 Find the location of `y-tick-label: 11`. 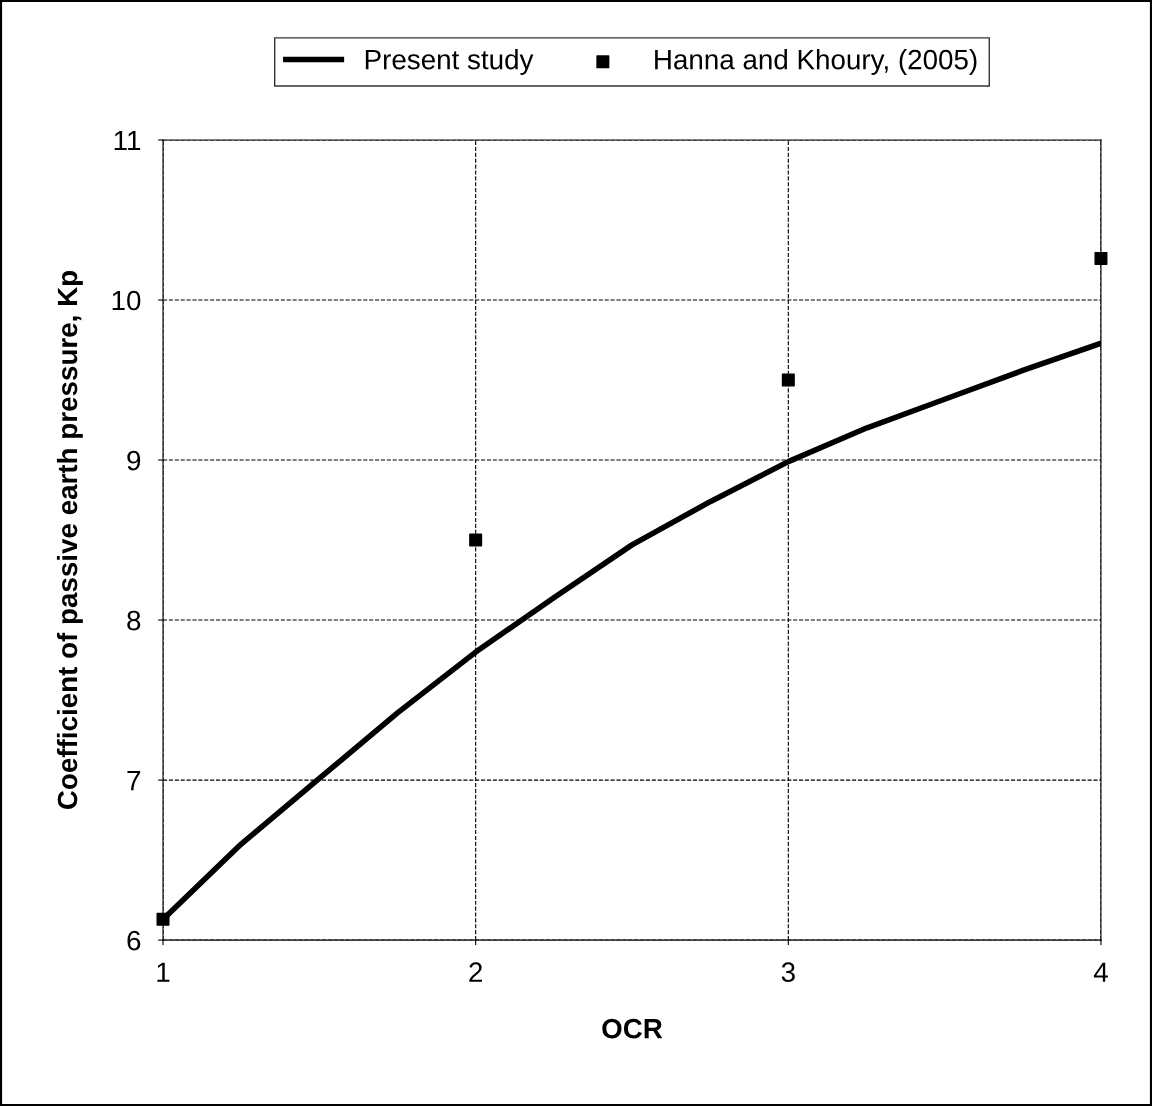

y-tick-label: 11 is located at coordinates (127, 140).